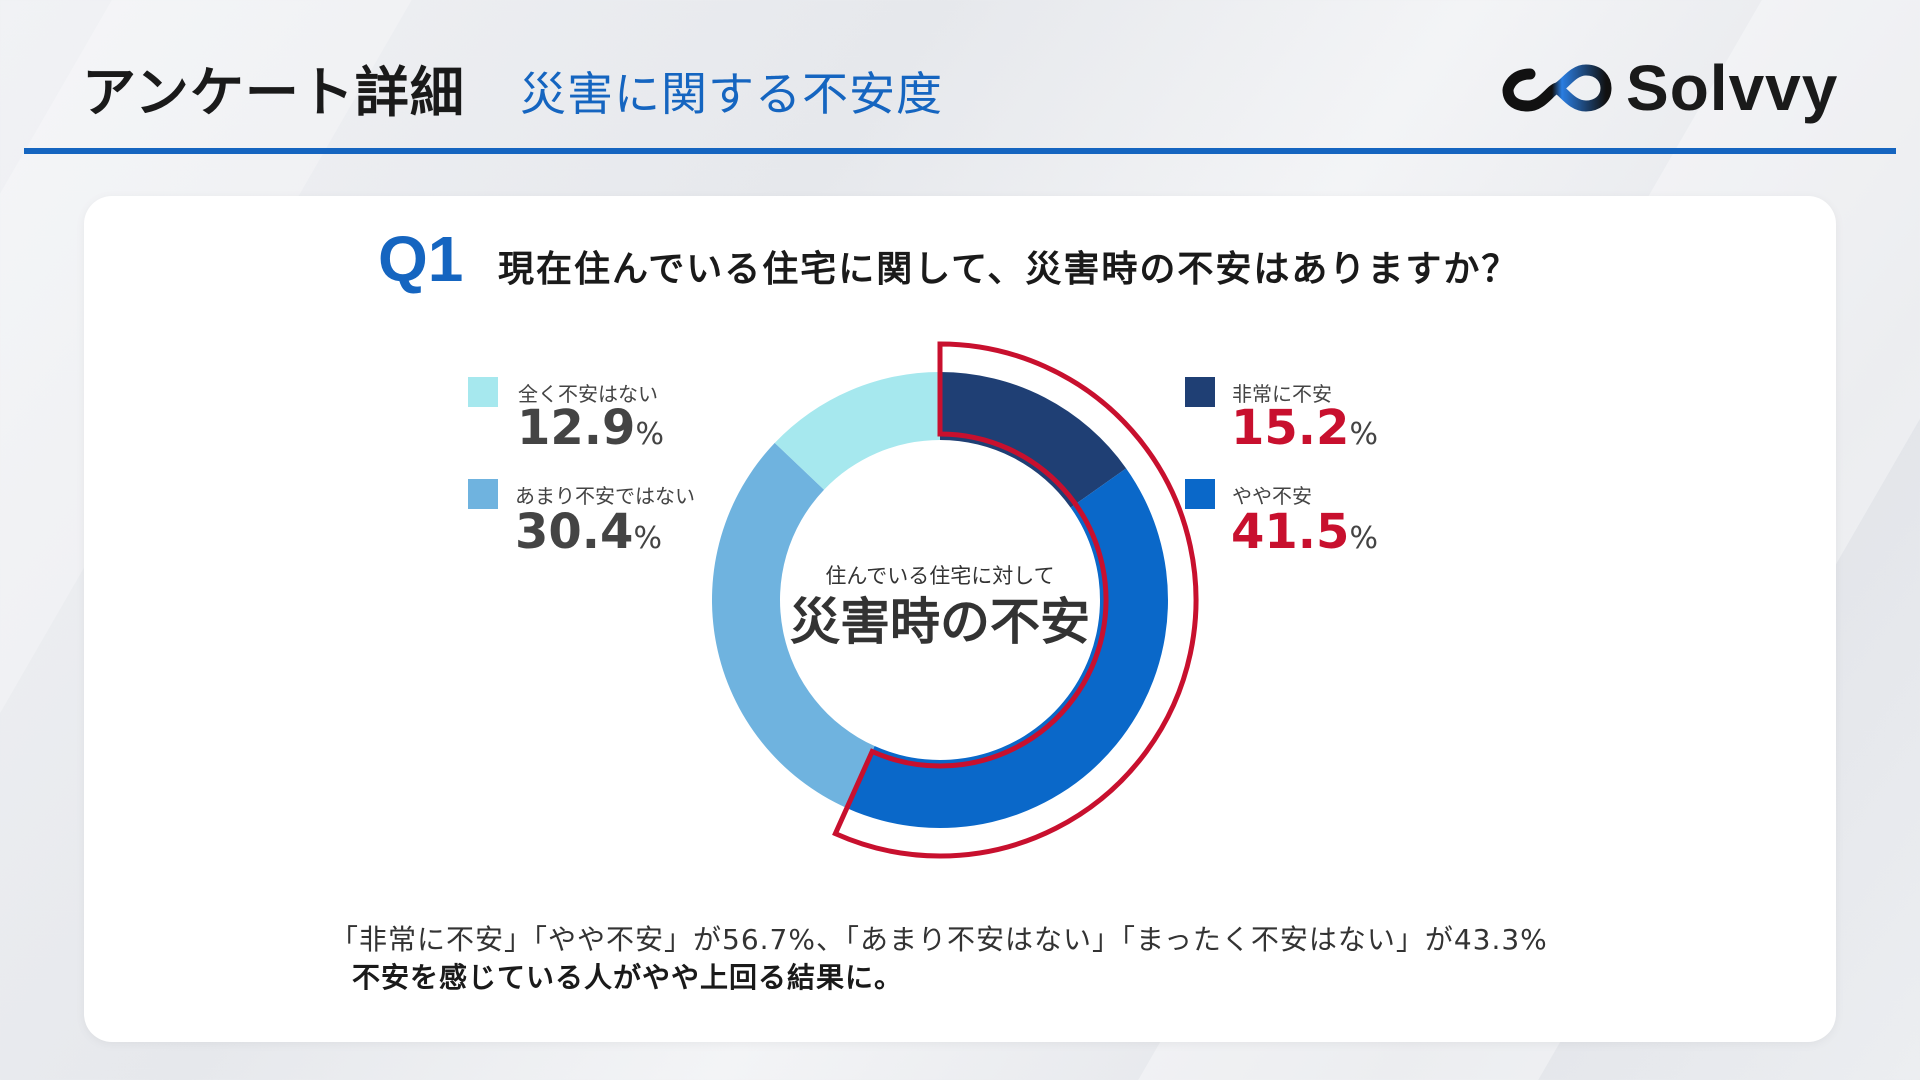 This screenshot has width=1920, height=1080. I want to click on summary-conclusion: 不安を感じている人がやや上回る結果に。, so click(628, 977).